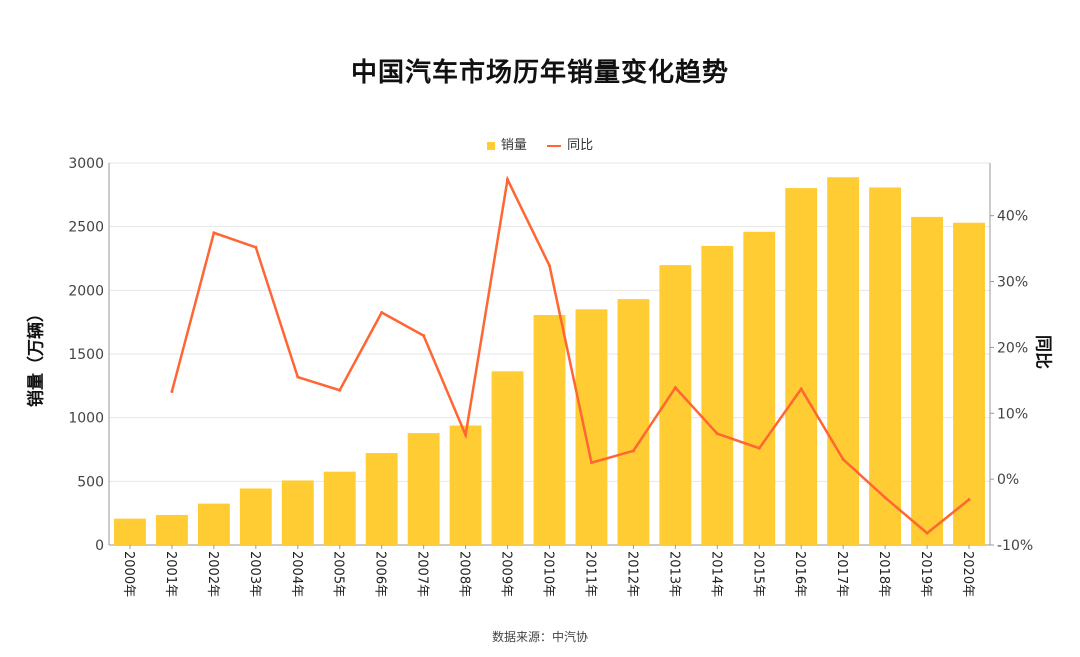 This screenshot has height=657, width=1080. Describe the element at coordinates (86, 164) in the screenshot. I see `y-tick-left: 3000` at that location.